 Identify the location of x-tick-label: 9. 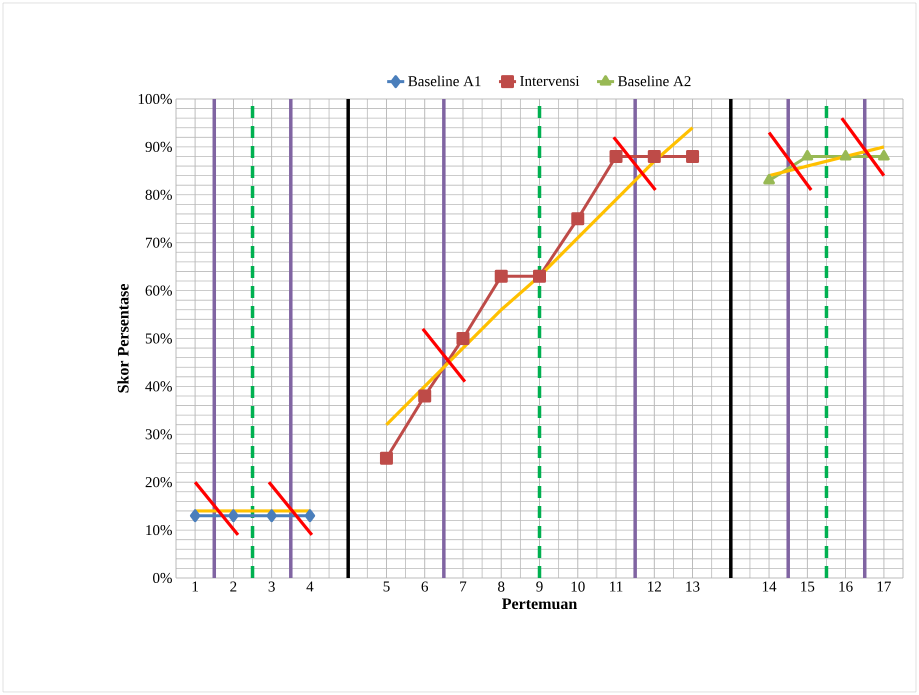
(539, 587).